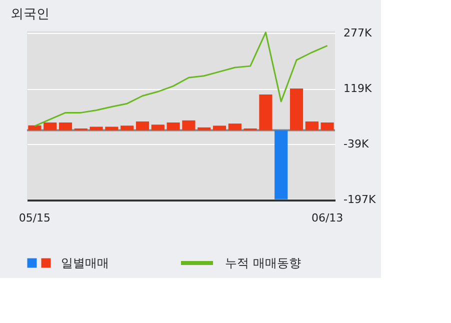 The image size is (451, 323). Describe the element at coordinates (34, 218) in the screenshot. I see `x-tick-label: 05/15` at that location.